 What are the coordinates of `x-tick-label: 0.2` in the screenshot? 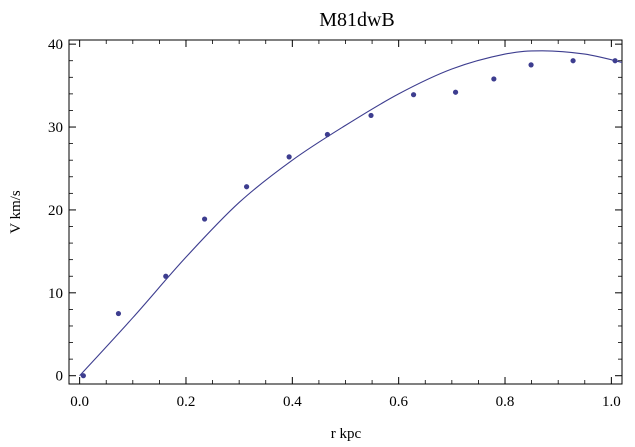 It's located at (186, 402).